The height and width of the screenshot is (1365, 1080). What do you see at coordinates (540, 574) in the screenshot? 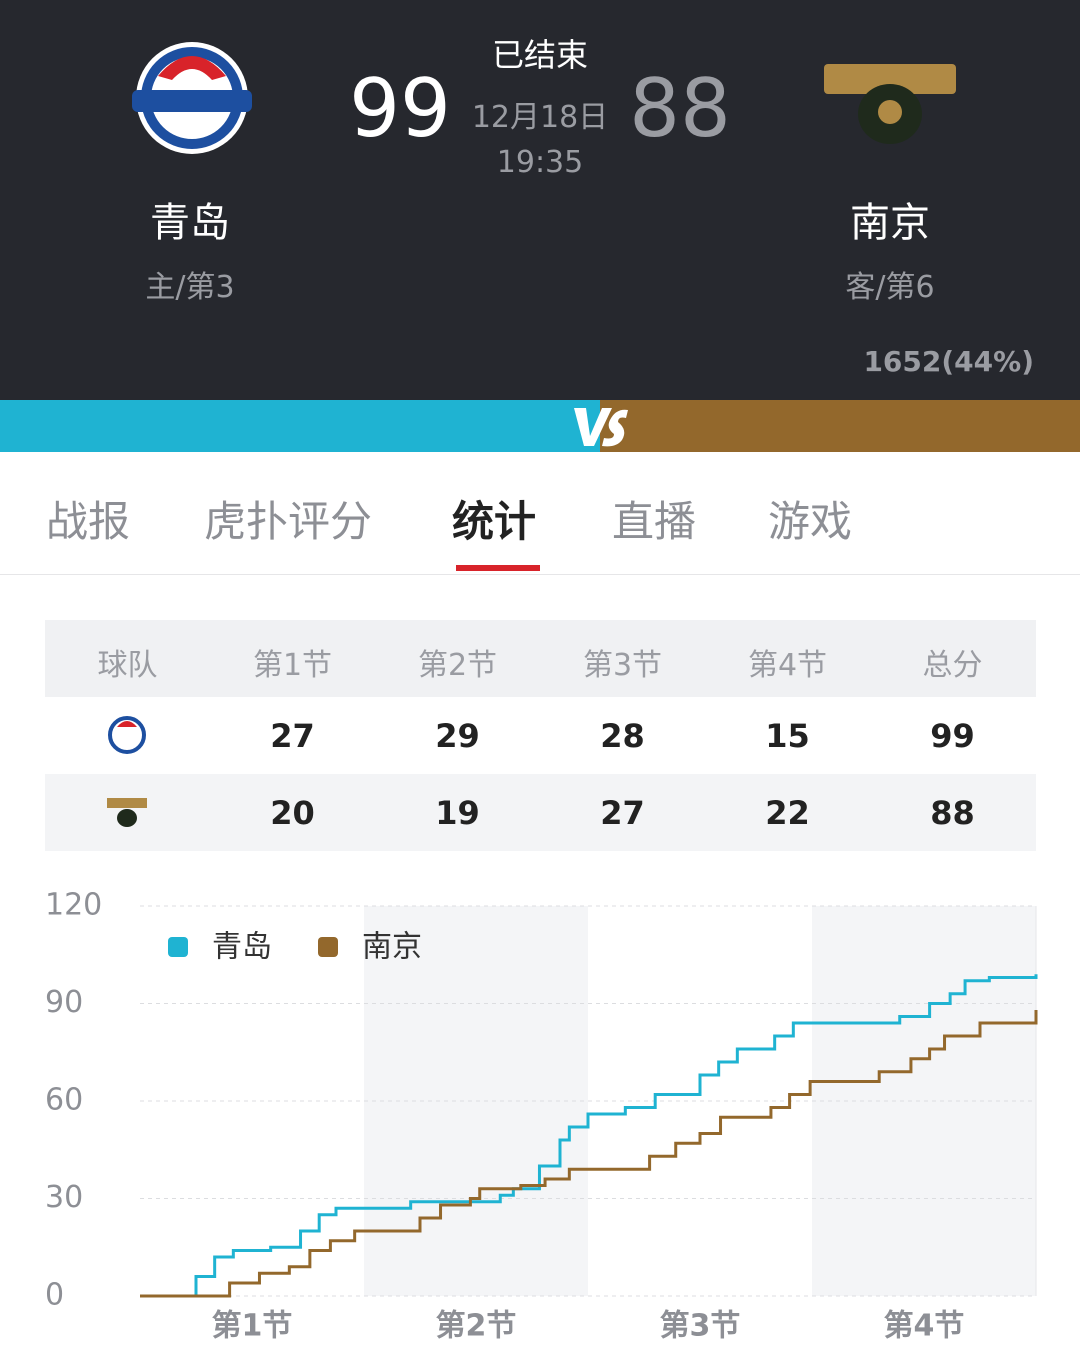
I see `tab-divider` at bounding box center [540, 574].